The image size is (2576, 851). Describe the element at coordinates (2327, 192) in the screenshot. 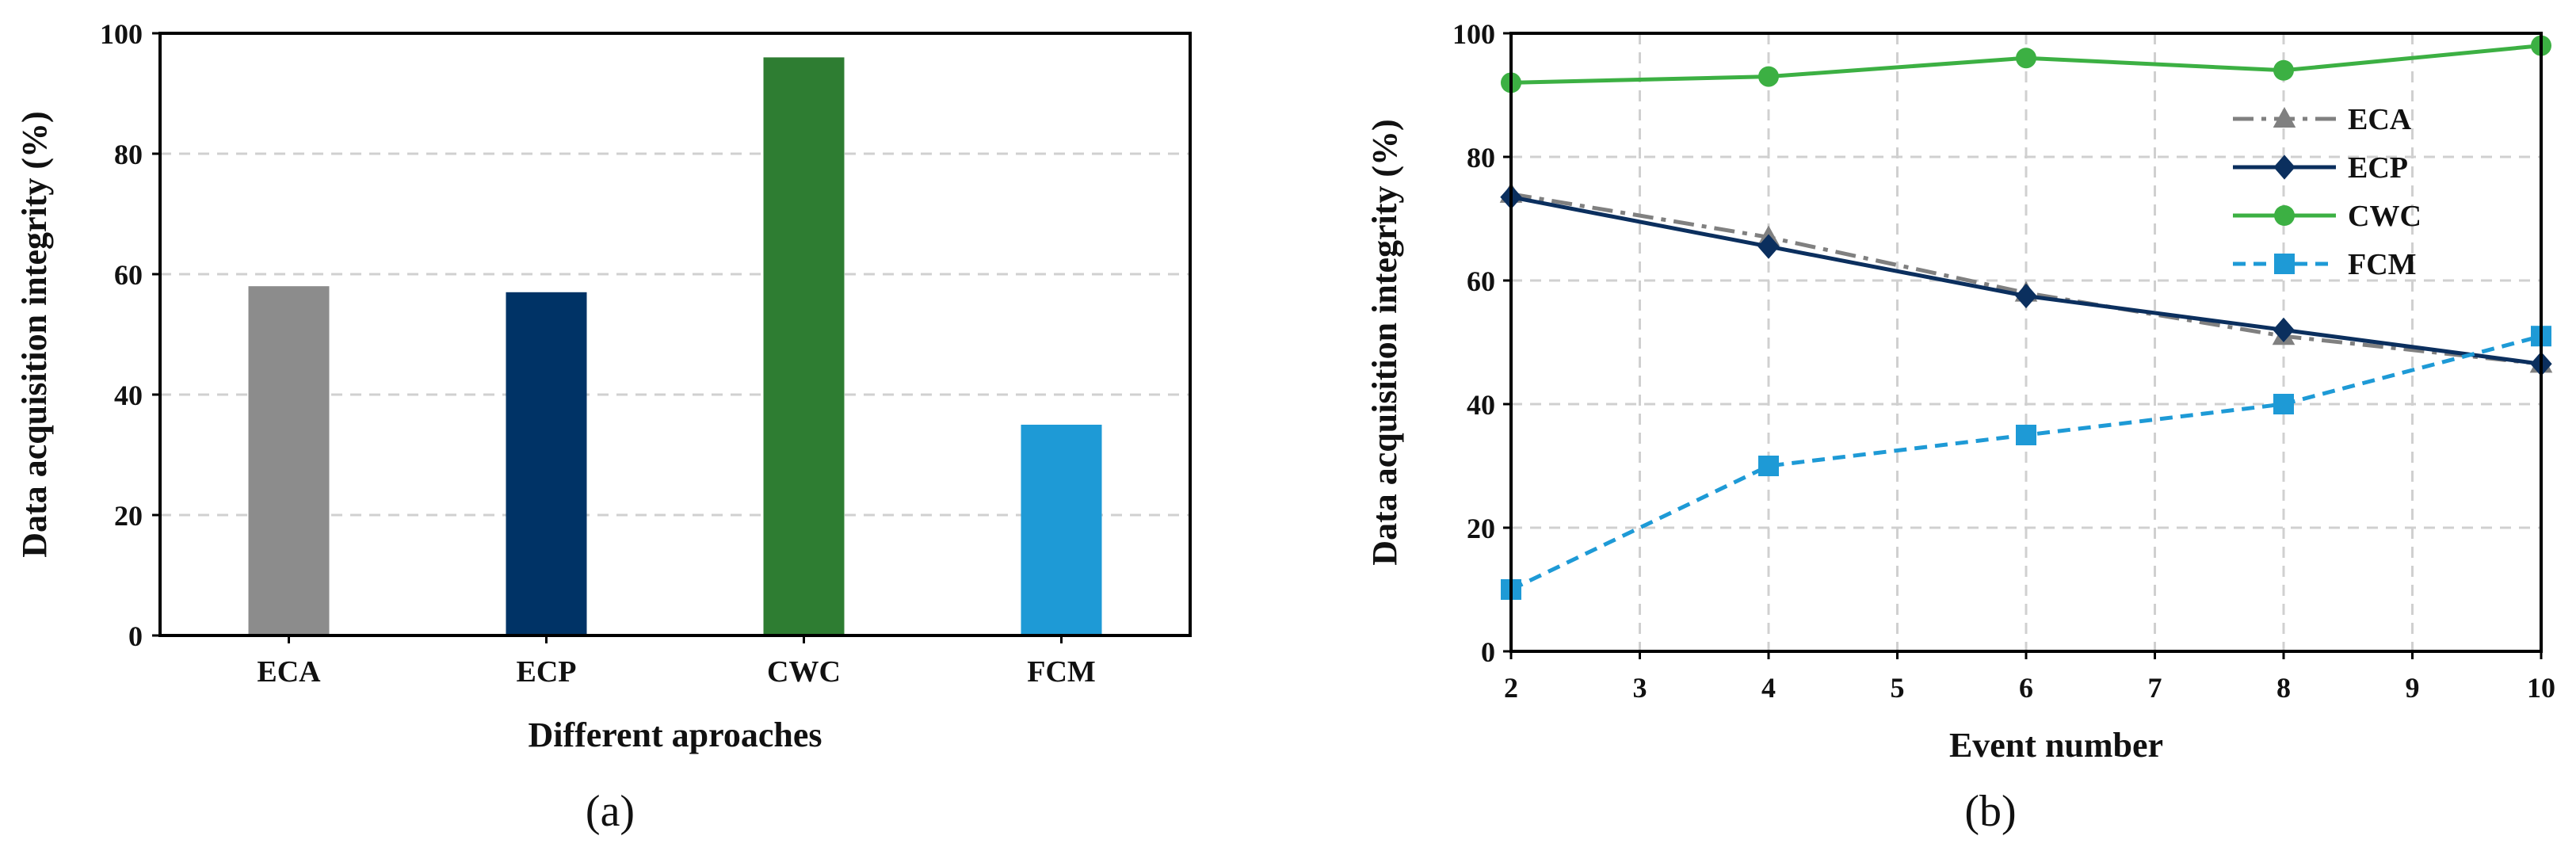

I see `legend: ECA ECP CWC FCM` at that location.